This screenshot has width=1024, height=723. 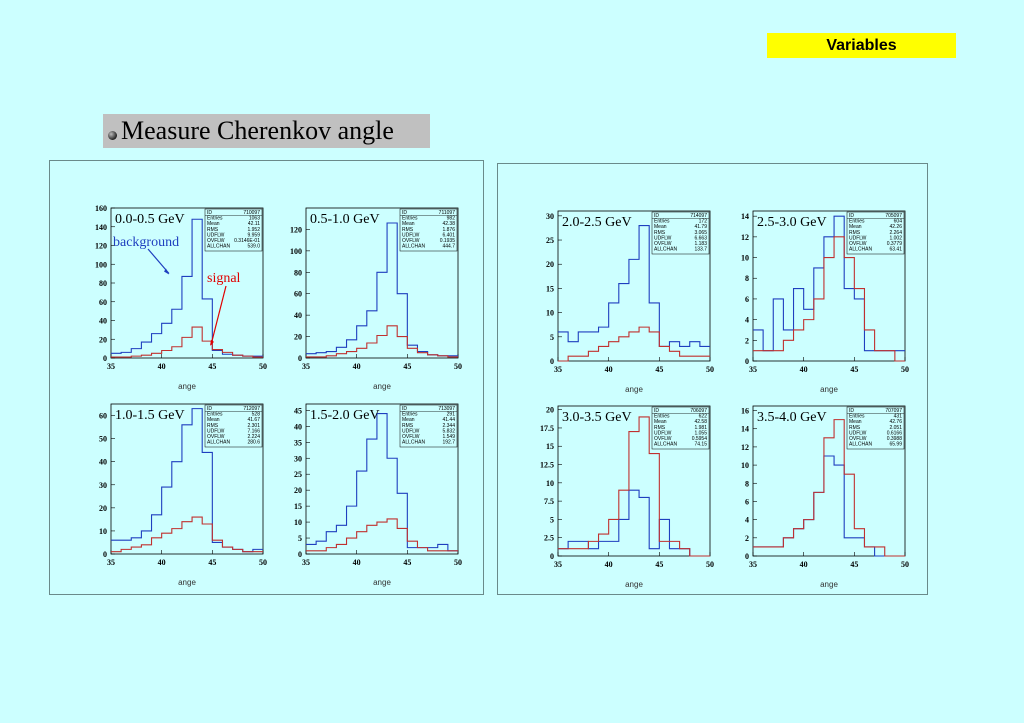 I want to click on stats-value: 539.0, so click(x=253, y=247).